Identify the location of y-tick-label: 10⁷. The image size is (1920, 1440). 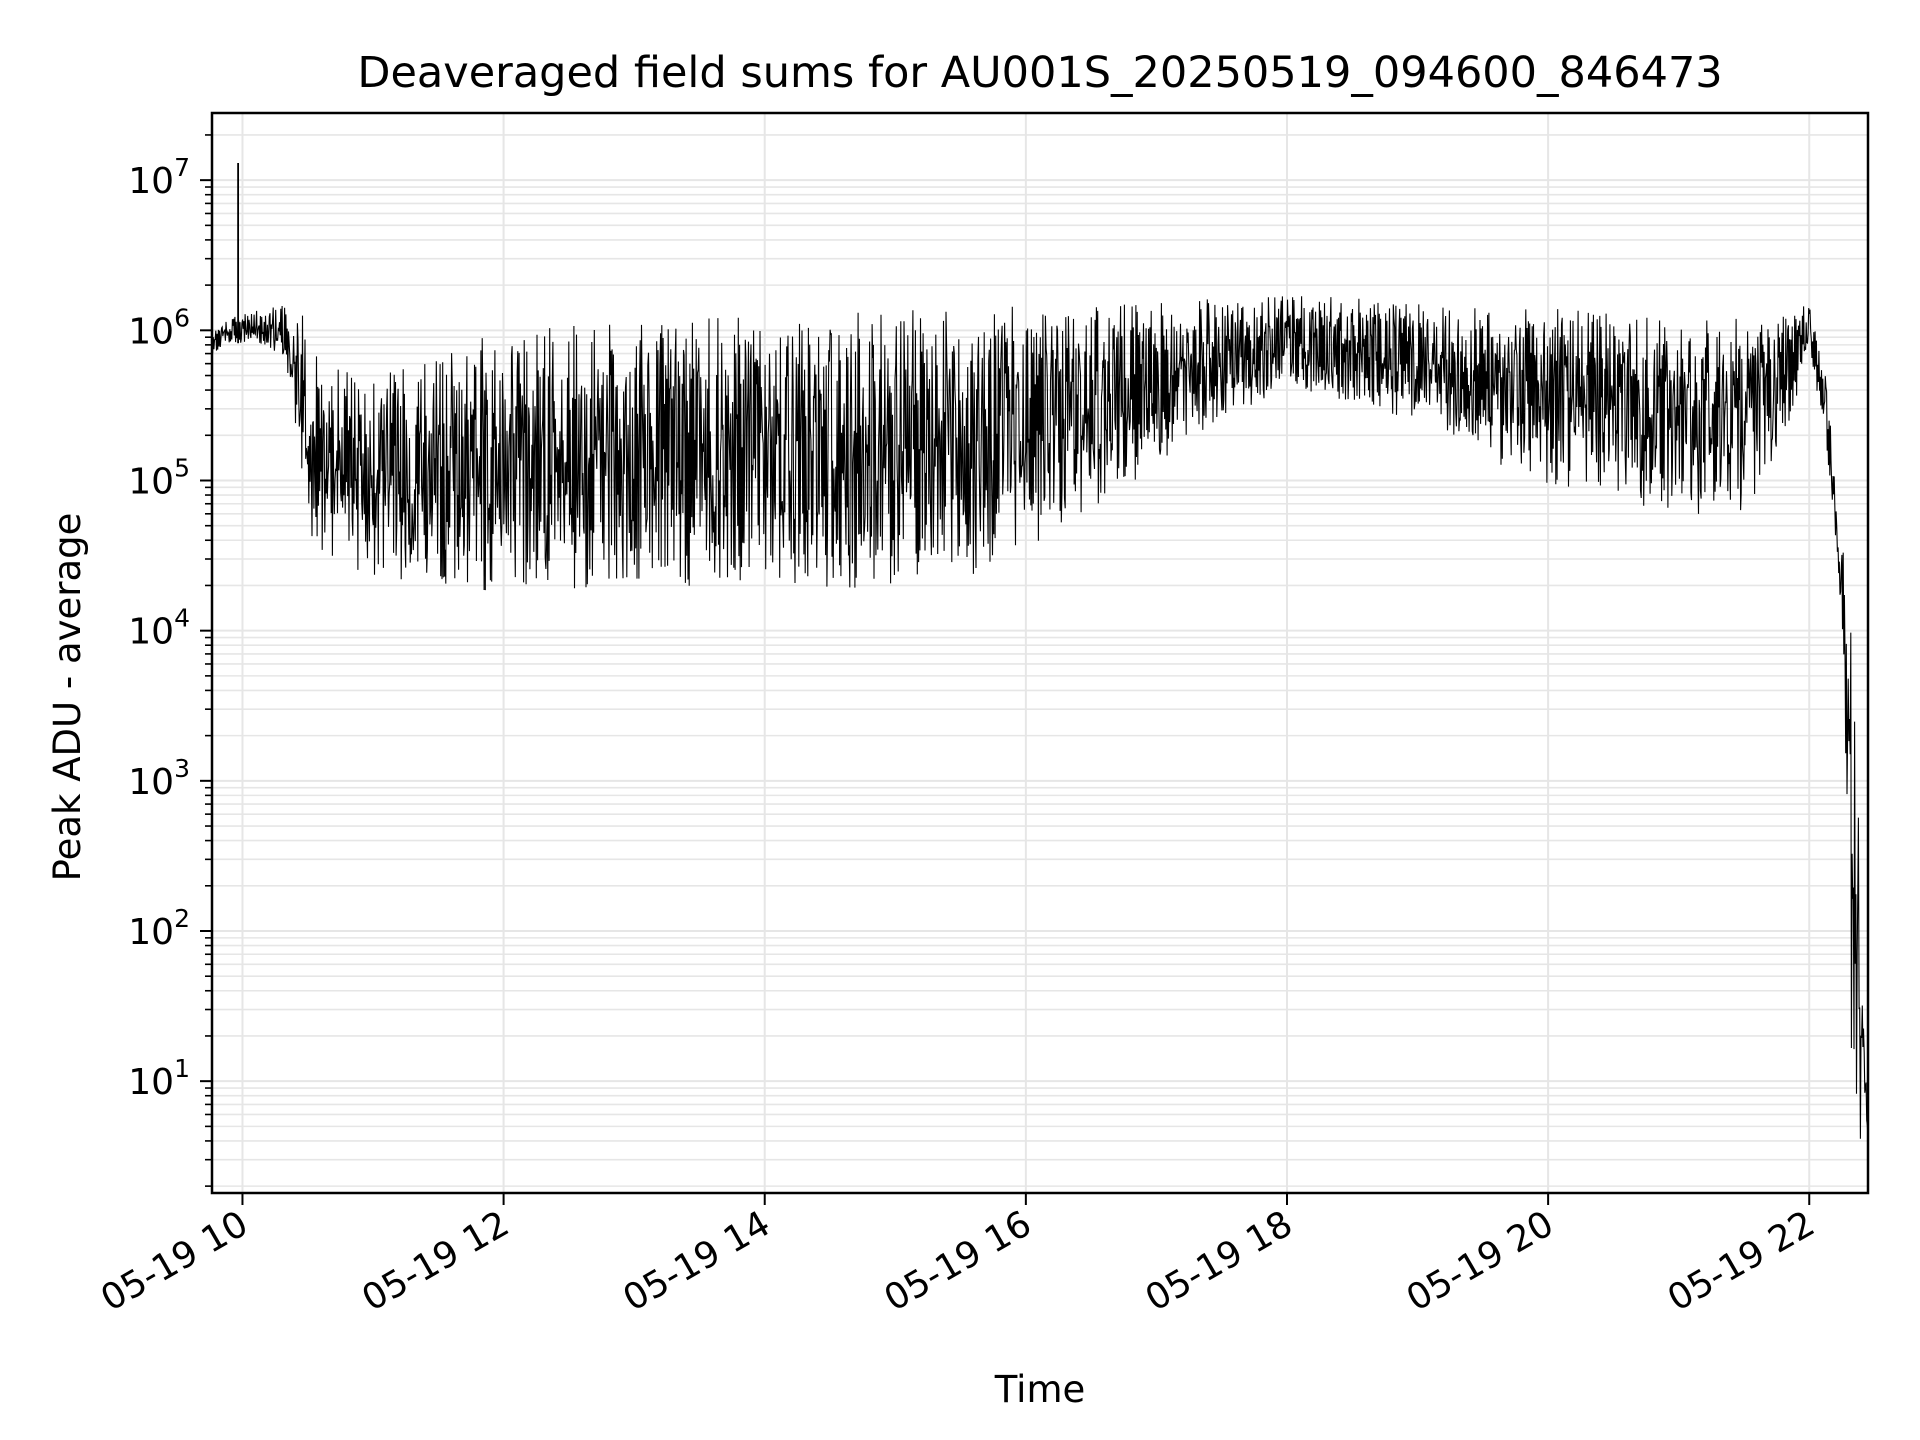
(159, 177).